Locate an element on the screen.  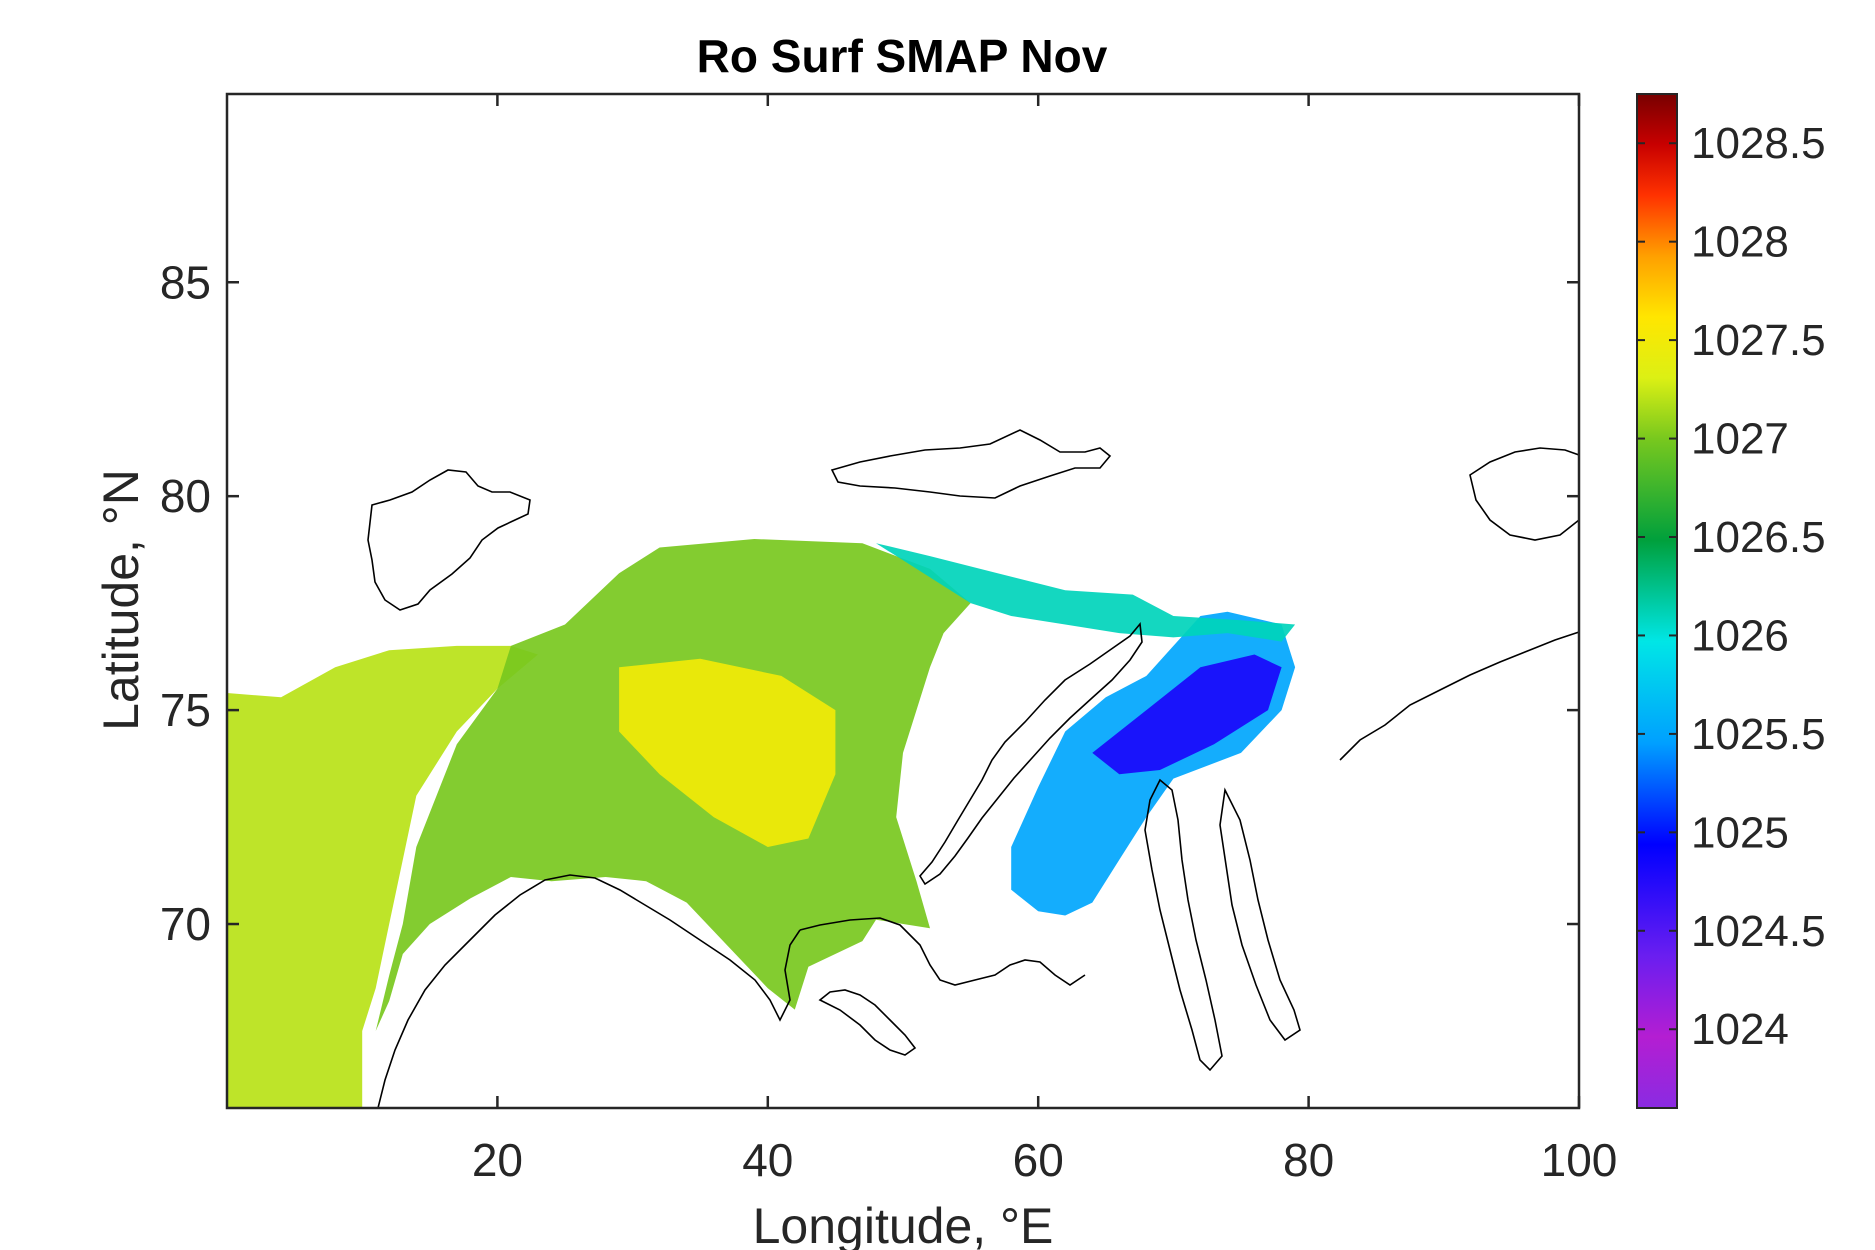
colorbar-tick-label: 1024 is located at coordinates (1740, 1029).